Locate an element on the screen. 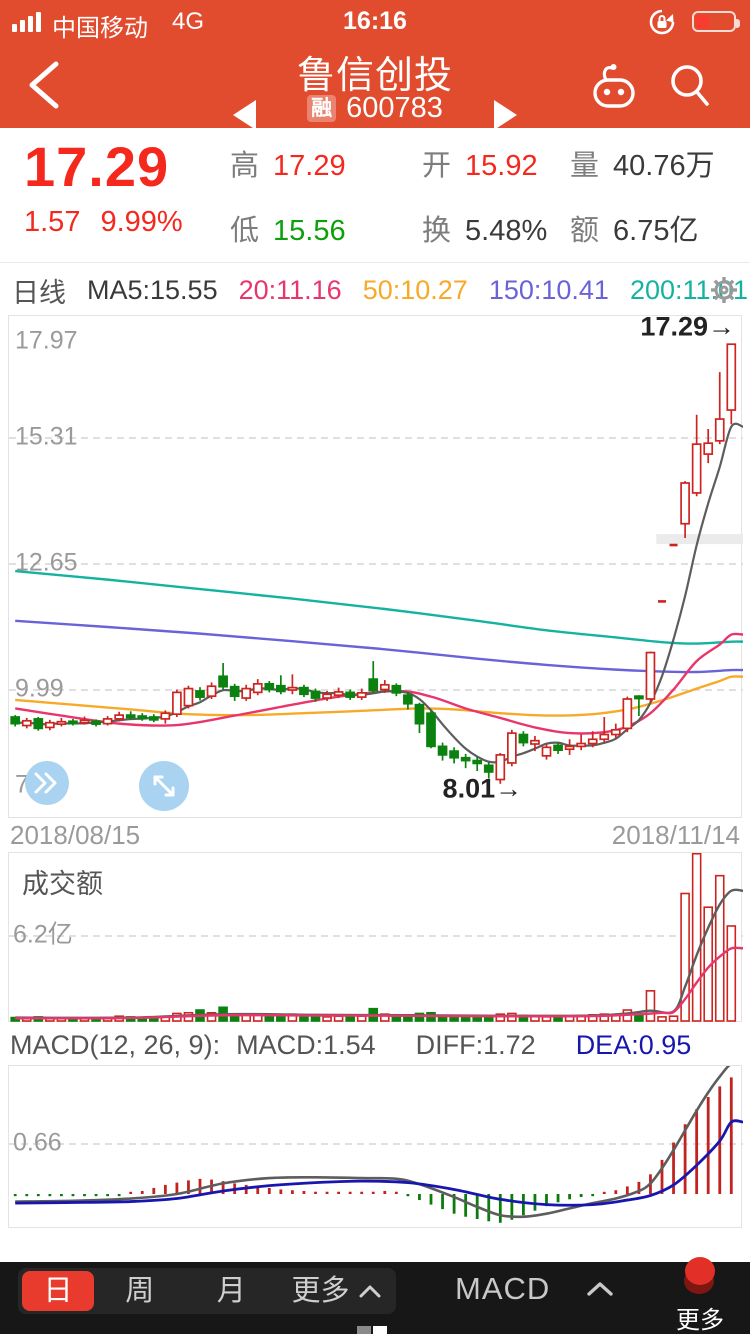  margin-trading-badge: 融 is located at coordinates (322, 108).